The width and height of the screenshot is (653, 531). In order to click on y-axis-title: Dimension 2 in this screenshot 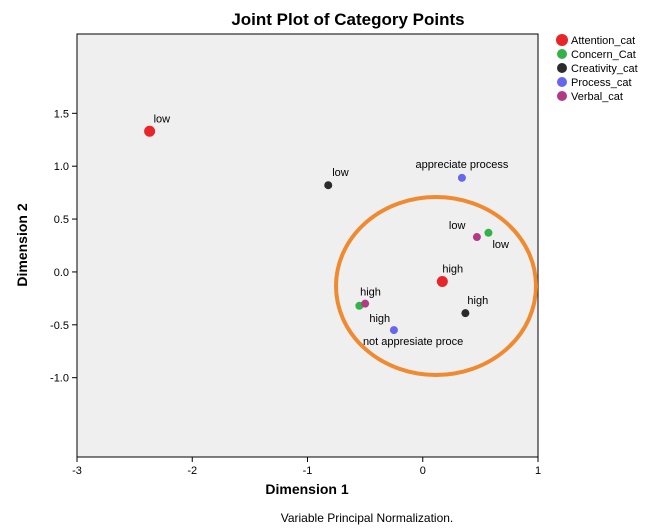, I will do `click(22, 244)`.